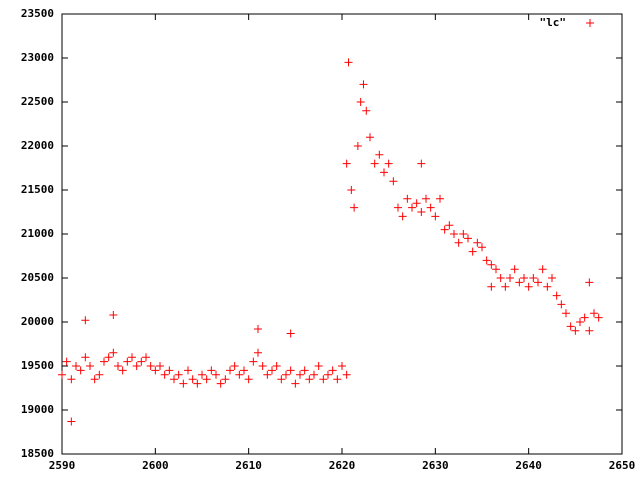  Describe the element at coordinates (528, 465) in the screenshot. I see `x-tick-label: 2640` at that location.